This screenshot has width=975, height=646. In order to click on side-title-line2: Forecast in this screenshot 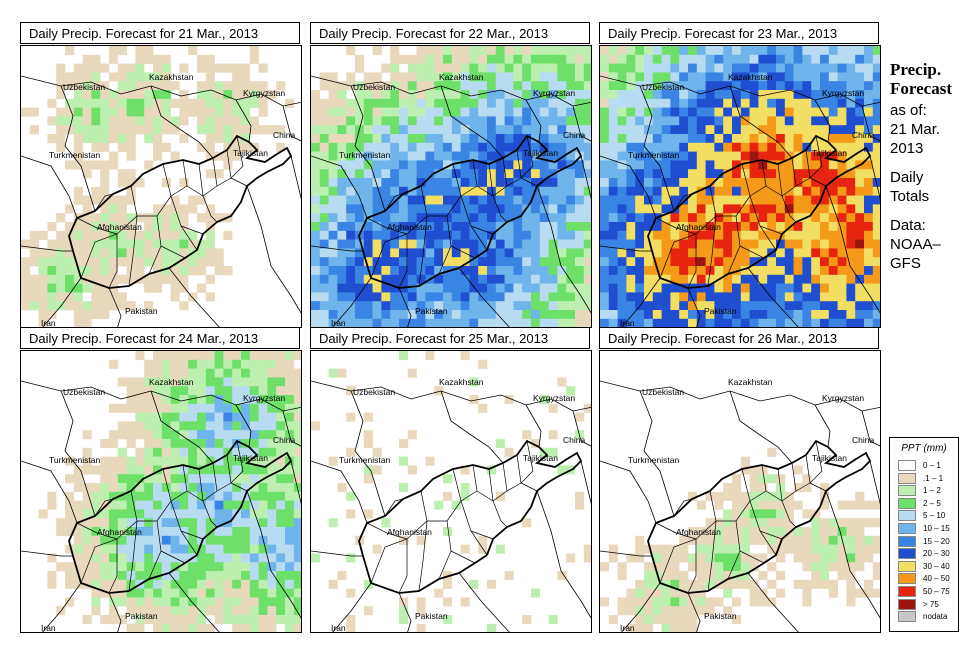, I will do `click(921, 88)`.